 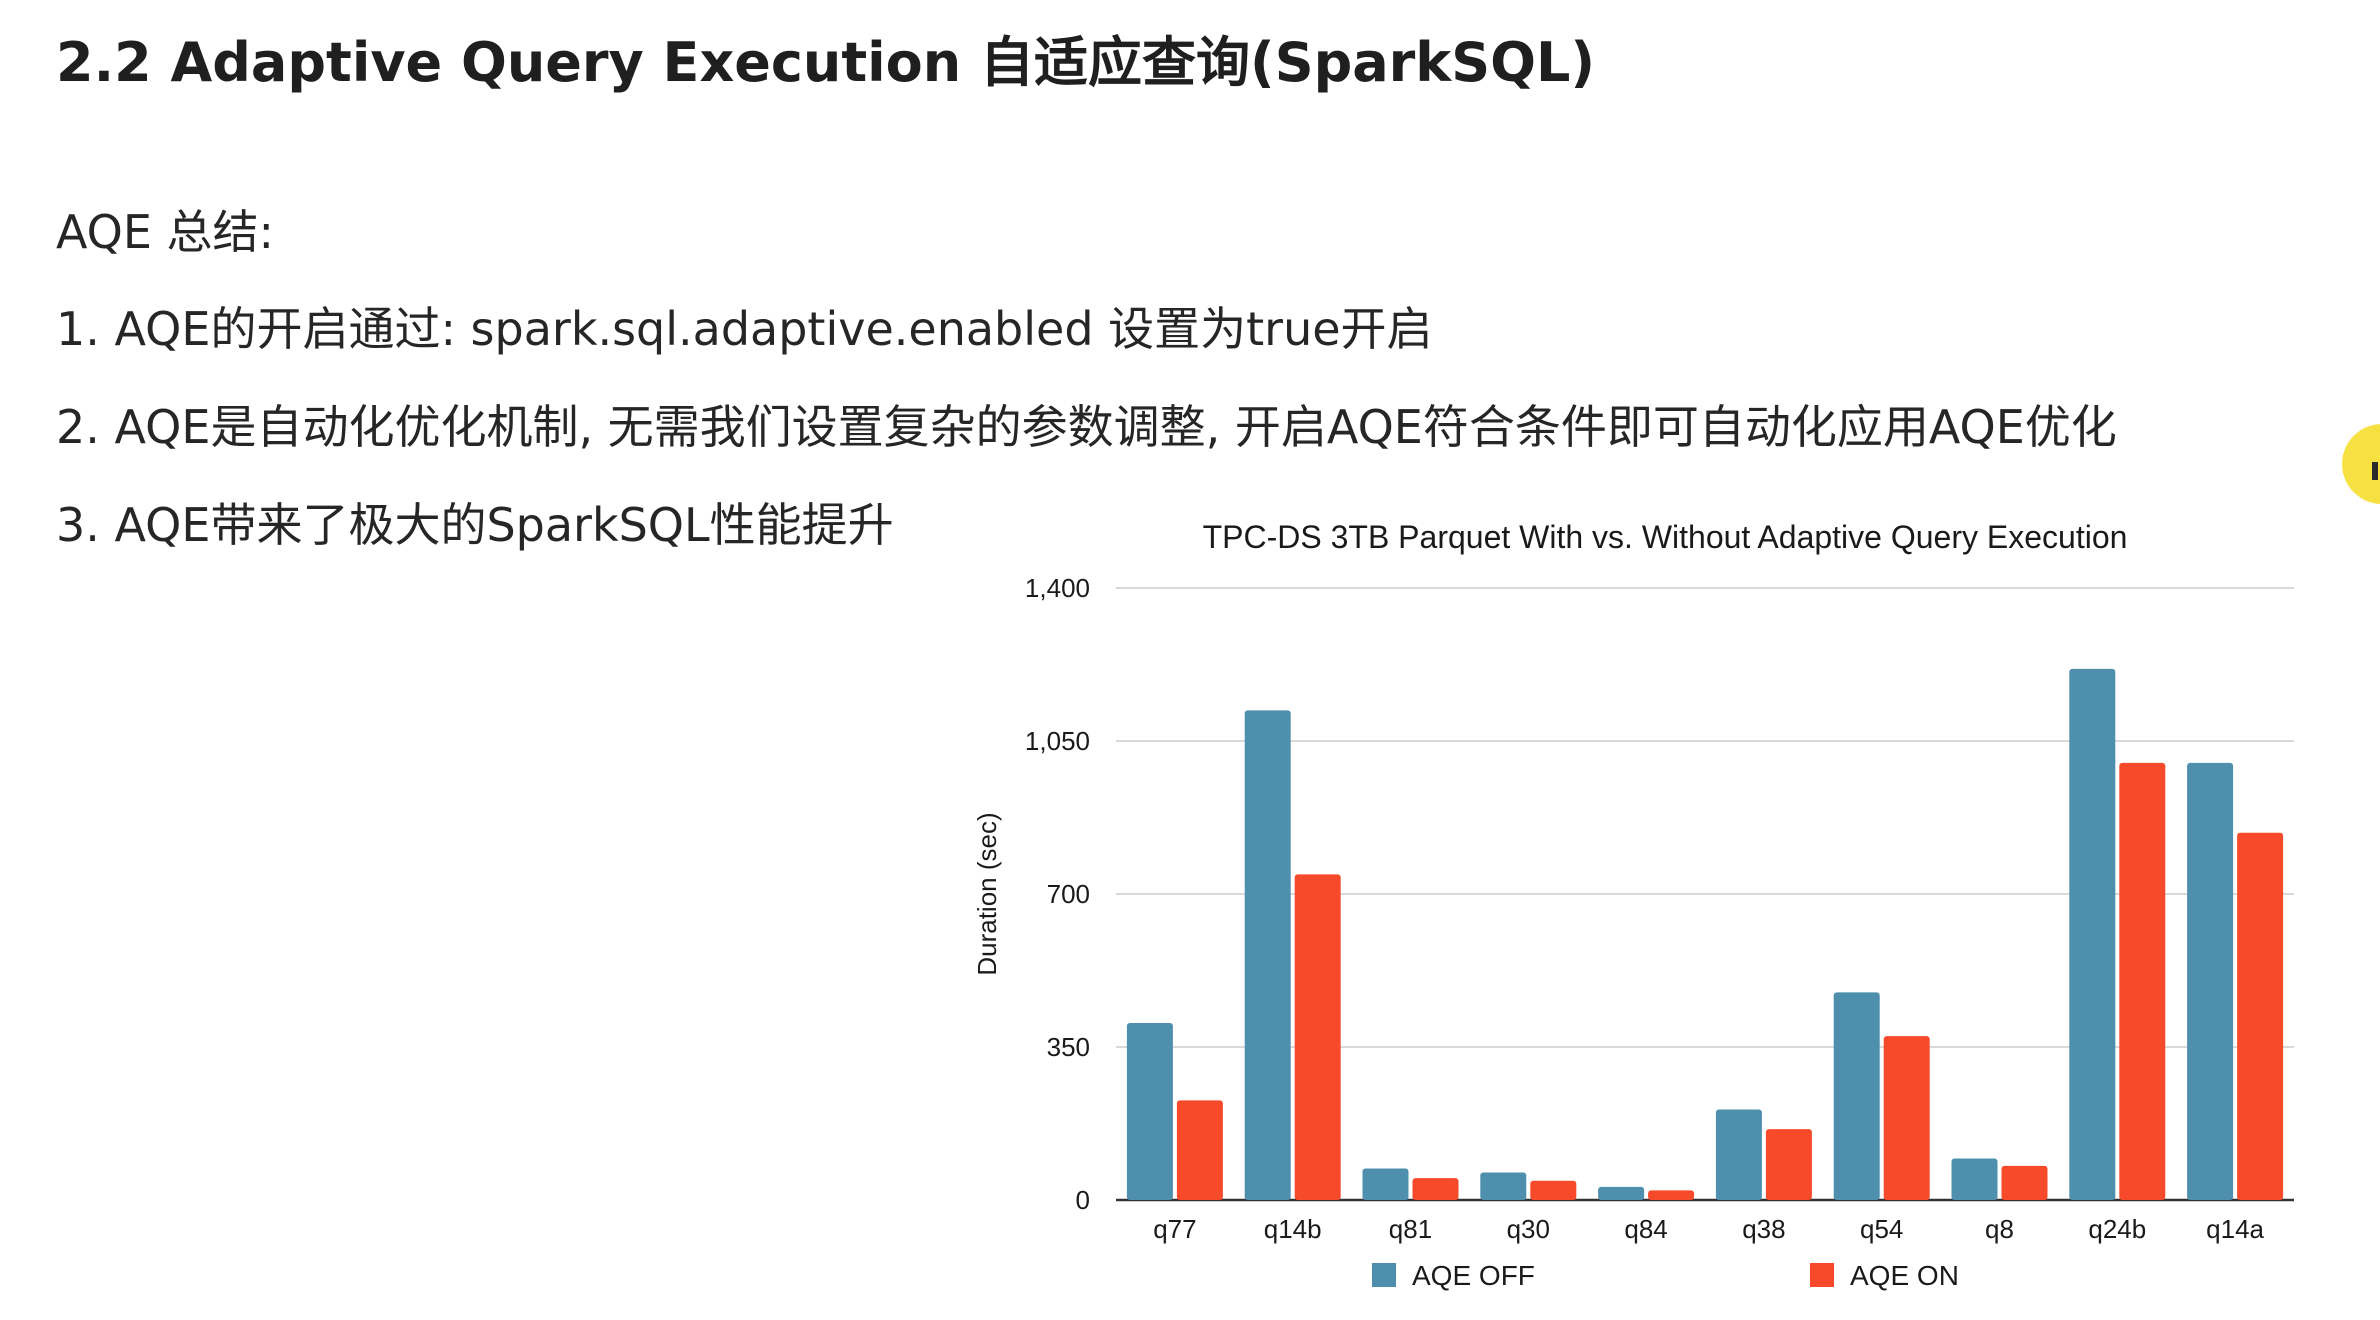 What do you see at coordinates (1149, 1111) in the screenshot?
I see `bar-aqe-off-q77` at bounding box center [1149, 1111].